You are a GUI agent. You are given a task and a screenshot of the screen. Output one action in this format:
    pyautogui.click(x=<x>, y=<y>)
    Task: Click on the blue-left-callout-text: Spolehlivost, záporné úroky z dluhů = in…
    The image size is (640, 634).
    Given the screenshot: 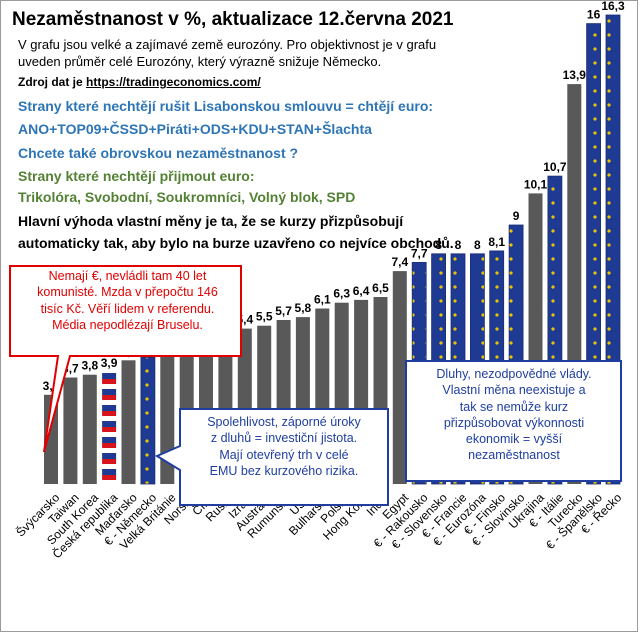 What is the action you would take?
    pyautogui.click(x=284, y=446)
    